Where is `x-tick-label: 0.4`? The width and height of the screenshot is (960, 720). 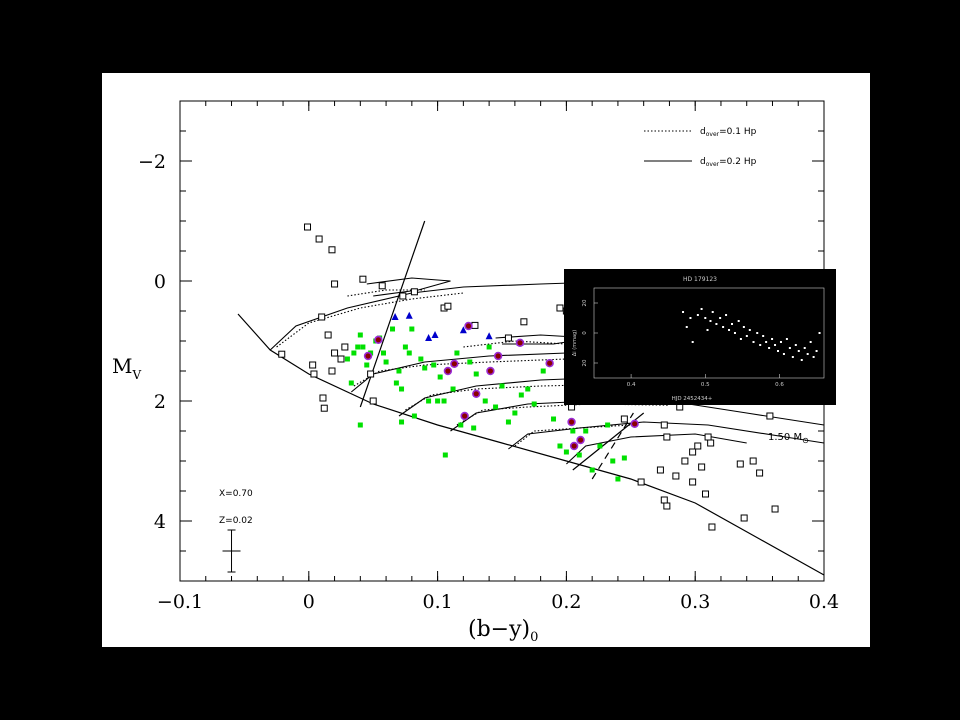
x-tick-label: 0.4 is located at coordinates (824, 602).